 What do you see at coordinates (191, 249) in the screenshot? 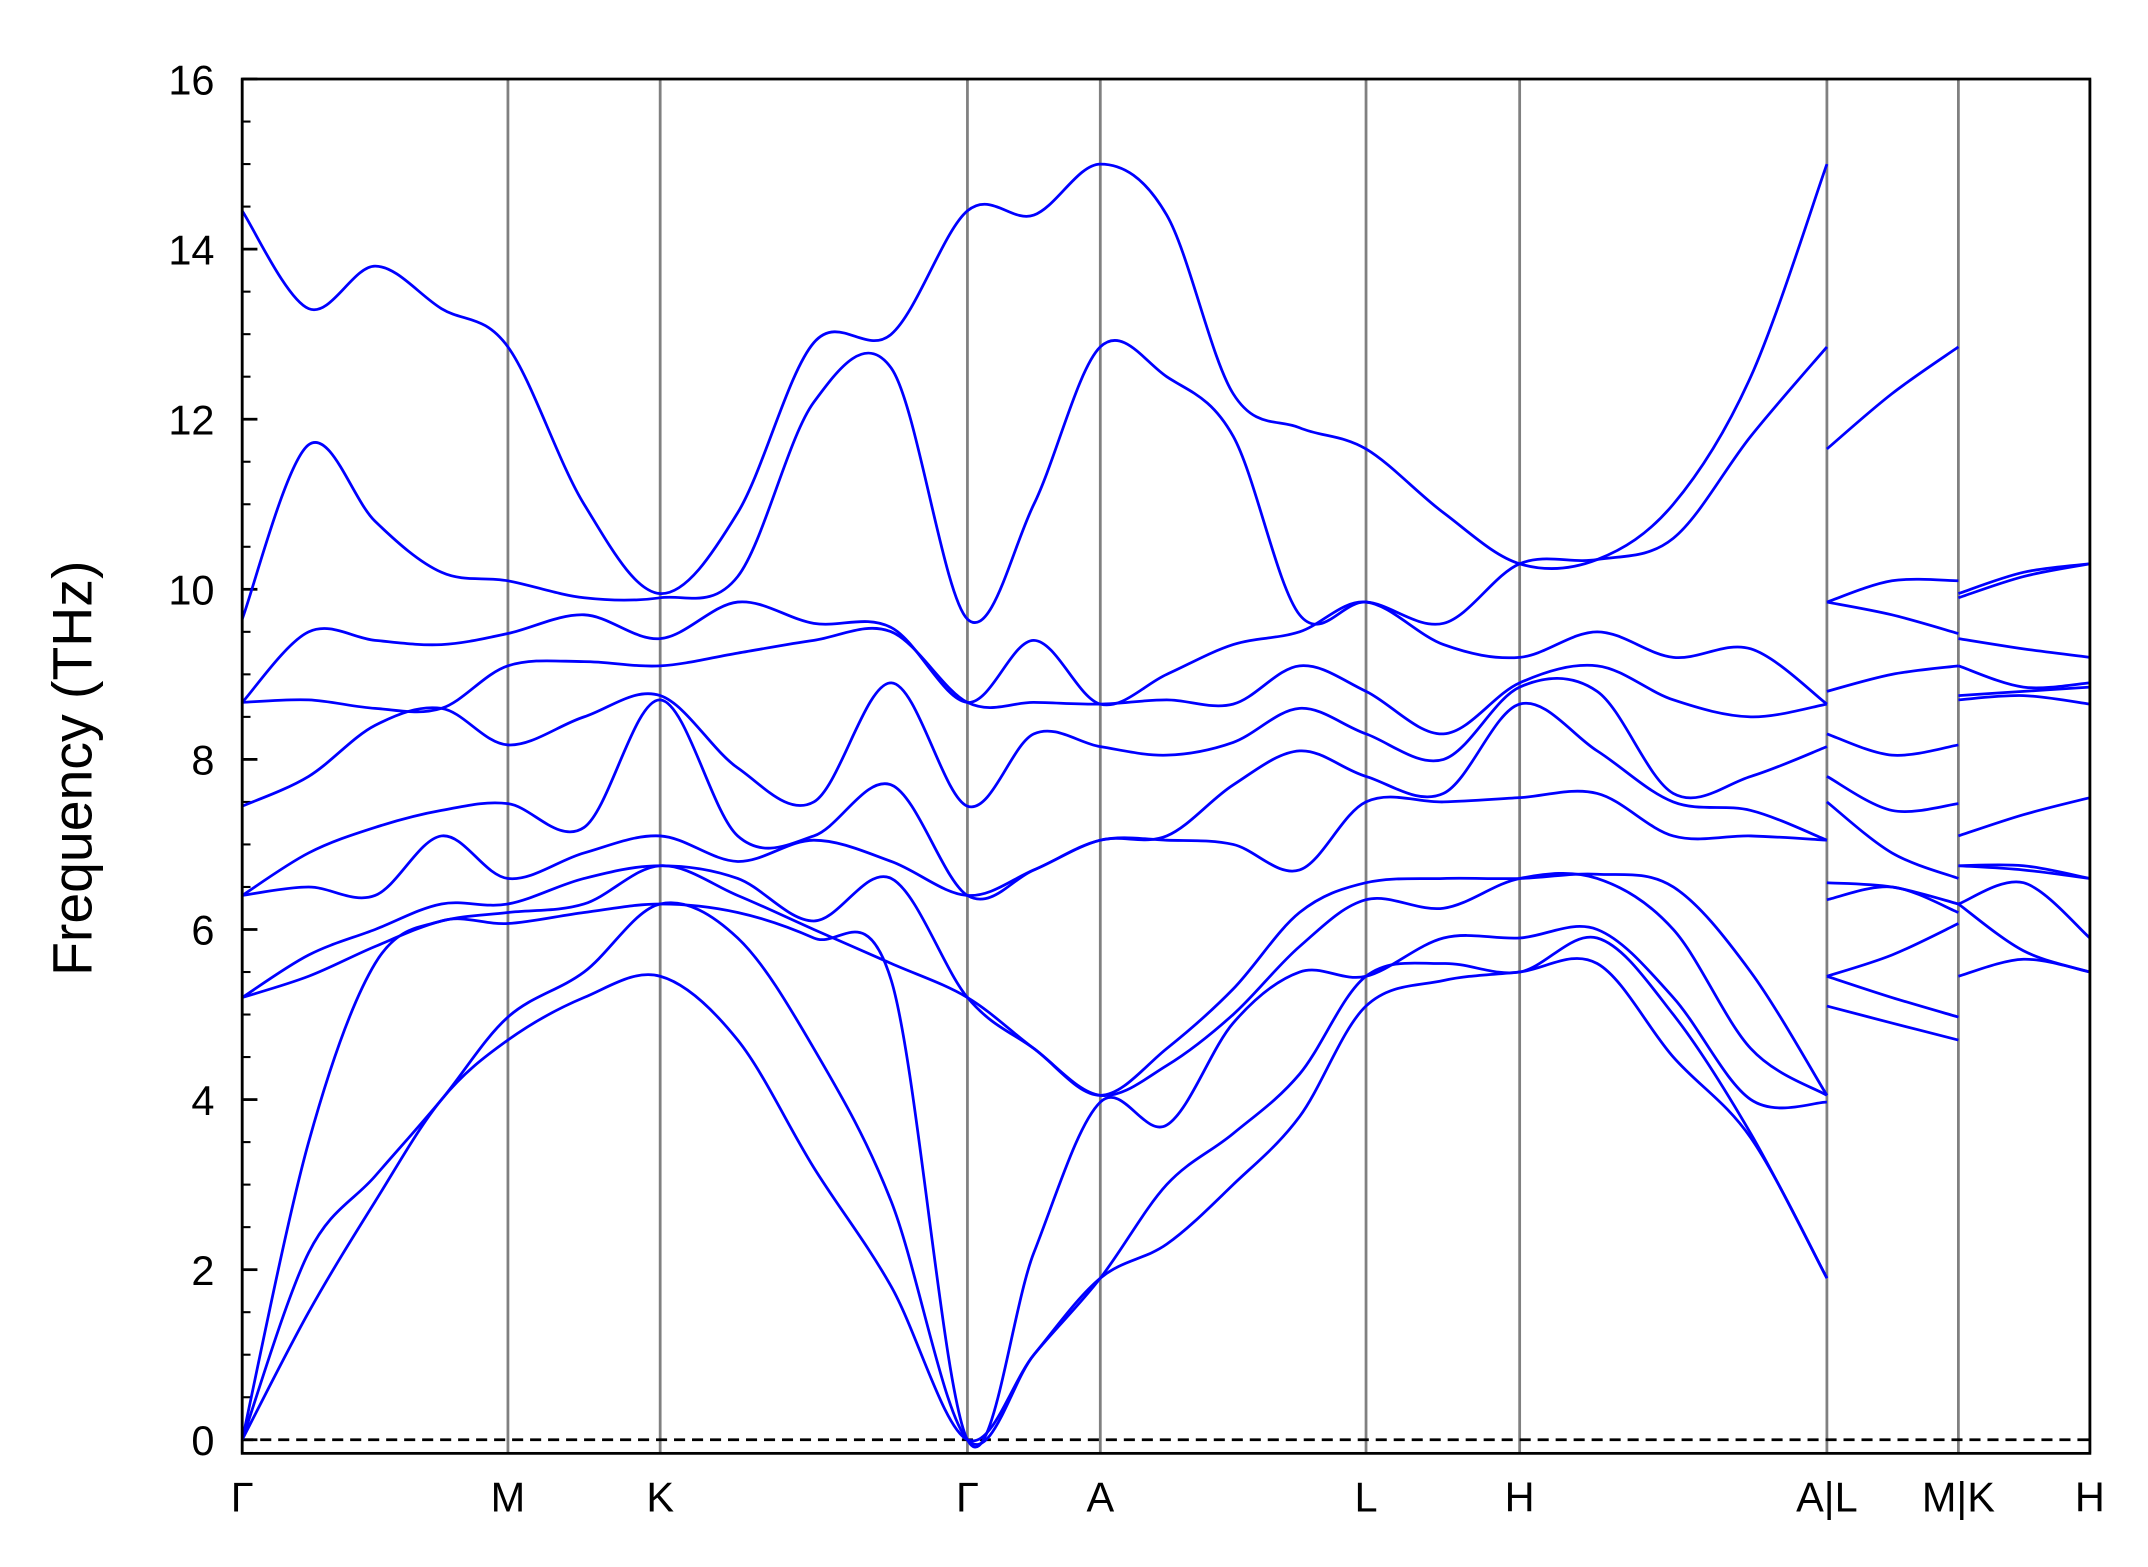
I see `y-tick-label: 14` at bounding box center [191, 249].